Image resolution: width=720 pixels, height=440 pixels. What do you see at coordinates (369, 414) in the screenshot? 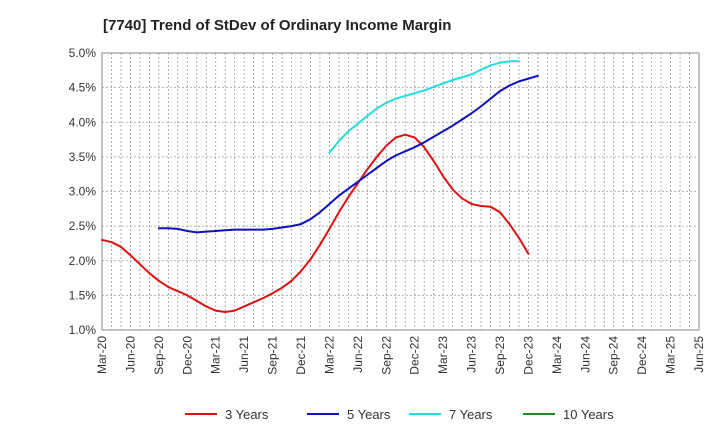
I see `legend-label-5-years: 5 Years` at bounding box center [369, 414].